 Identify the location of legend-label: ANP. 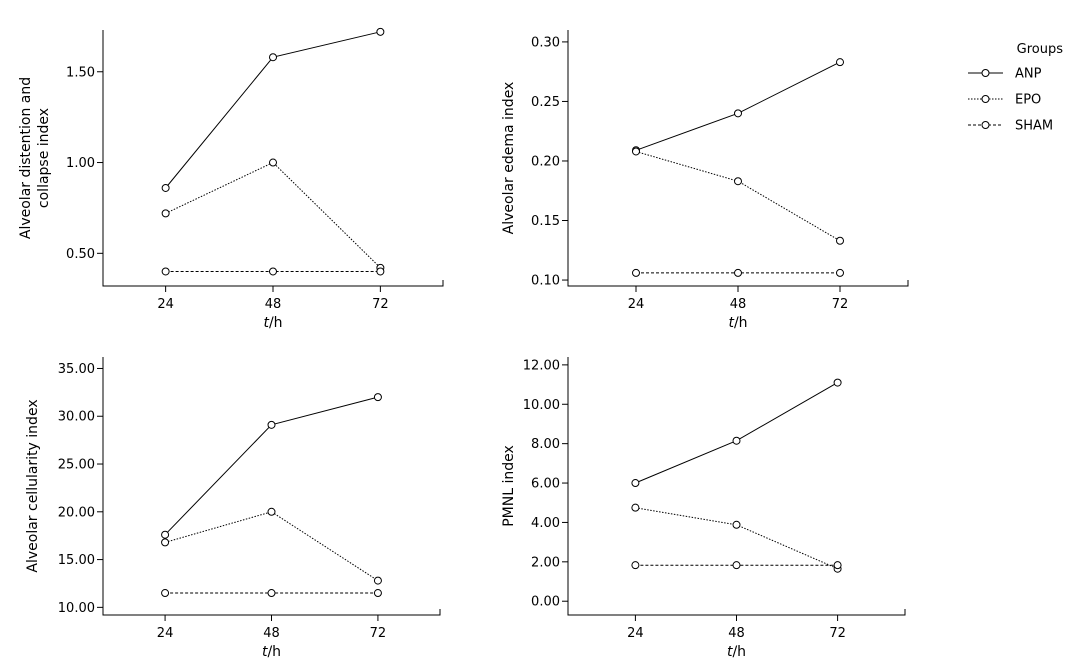
(1028, 74).